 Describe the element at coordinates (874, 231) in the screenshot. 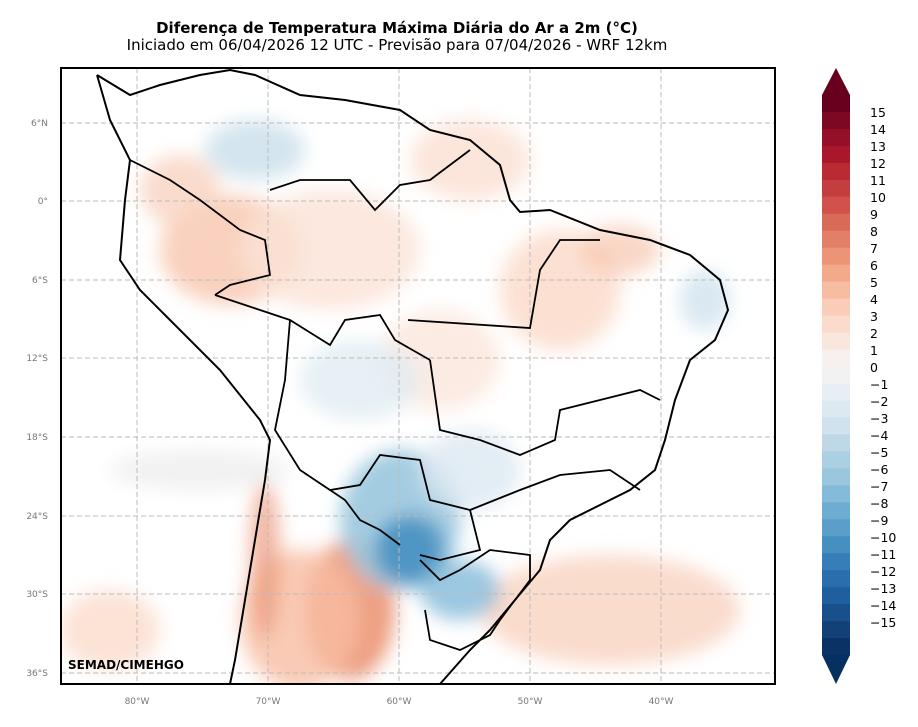

I see `colorbar-label: 8` at that location.